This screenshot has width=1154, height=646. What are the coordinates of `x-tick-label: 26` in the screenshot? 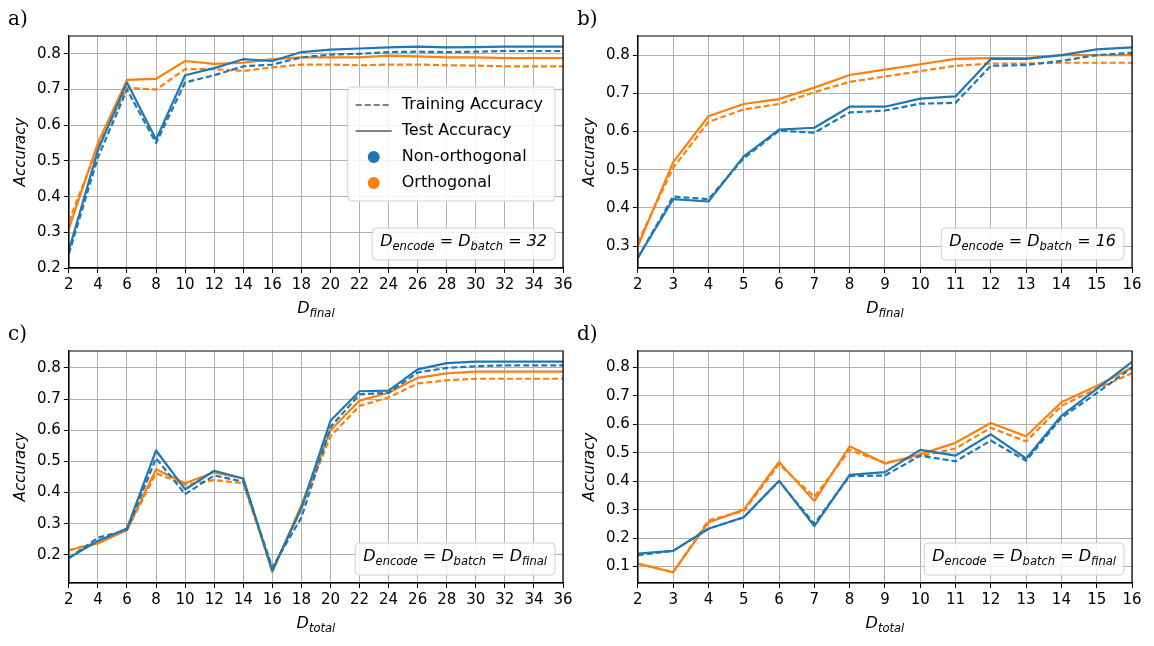 It's located at (418, 598).